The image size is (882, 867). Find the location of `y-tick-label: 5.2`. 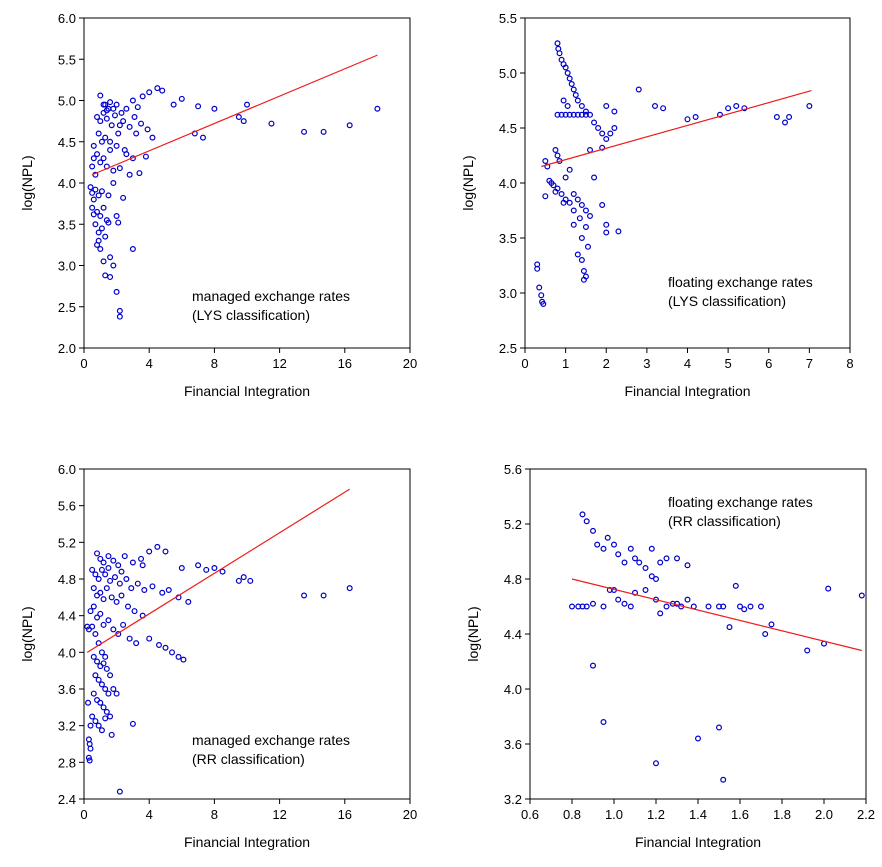

y-tick-label: 5.2 is located at coordinates (67, 542).